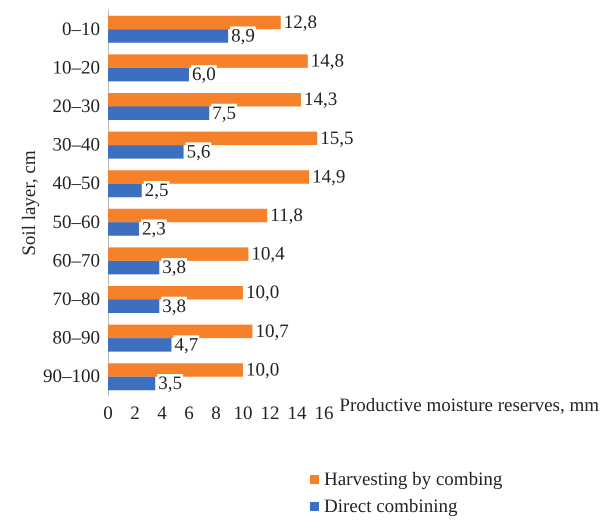 Image resolution: width=602 pixels, height=521 pixels. What do you see at coordinates (81, 29) in the screenshot?
I see `y-tick-label: 0–10` at bounding box center [81, 29].